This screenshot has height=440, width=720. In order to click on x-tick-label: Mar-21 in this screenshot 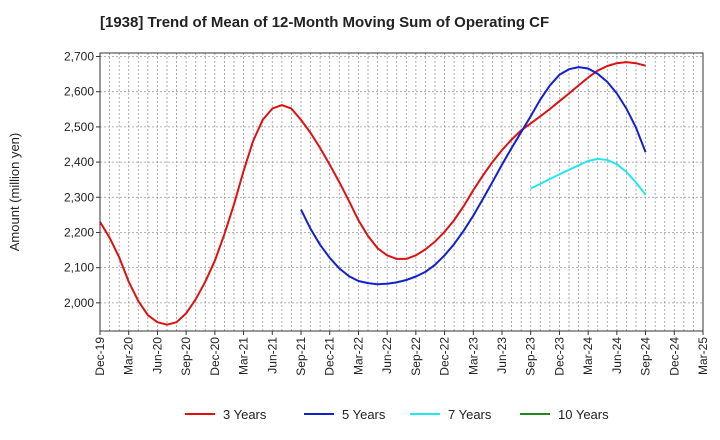, I will do `click(244, 356)`.